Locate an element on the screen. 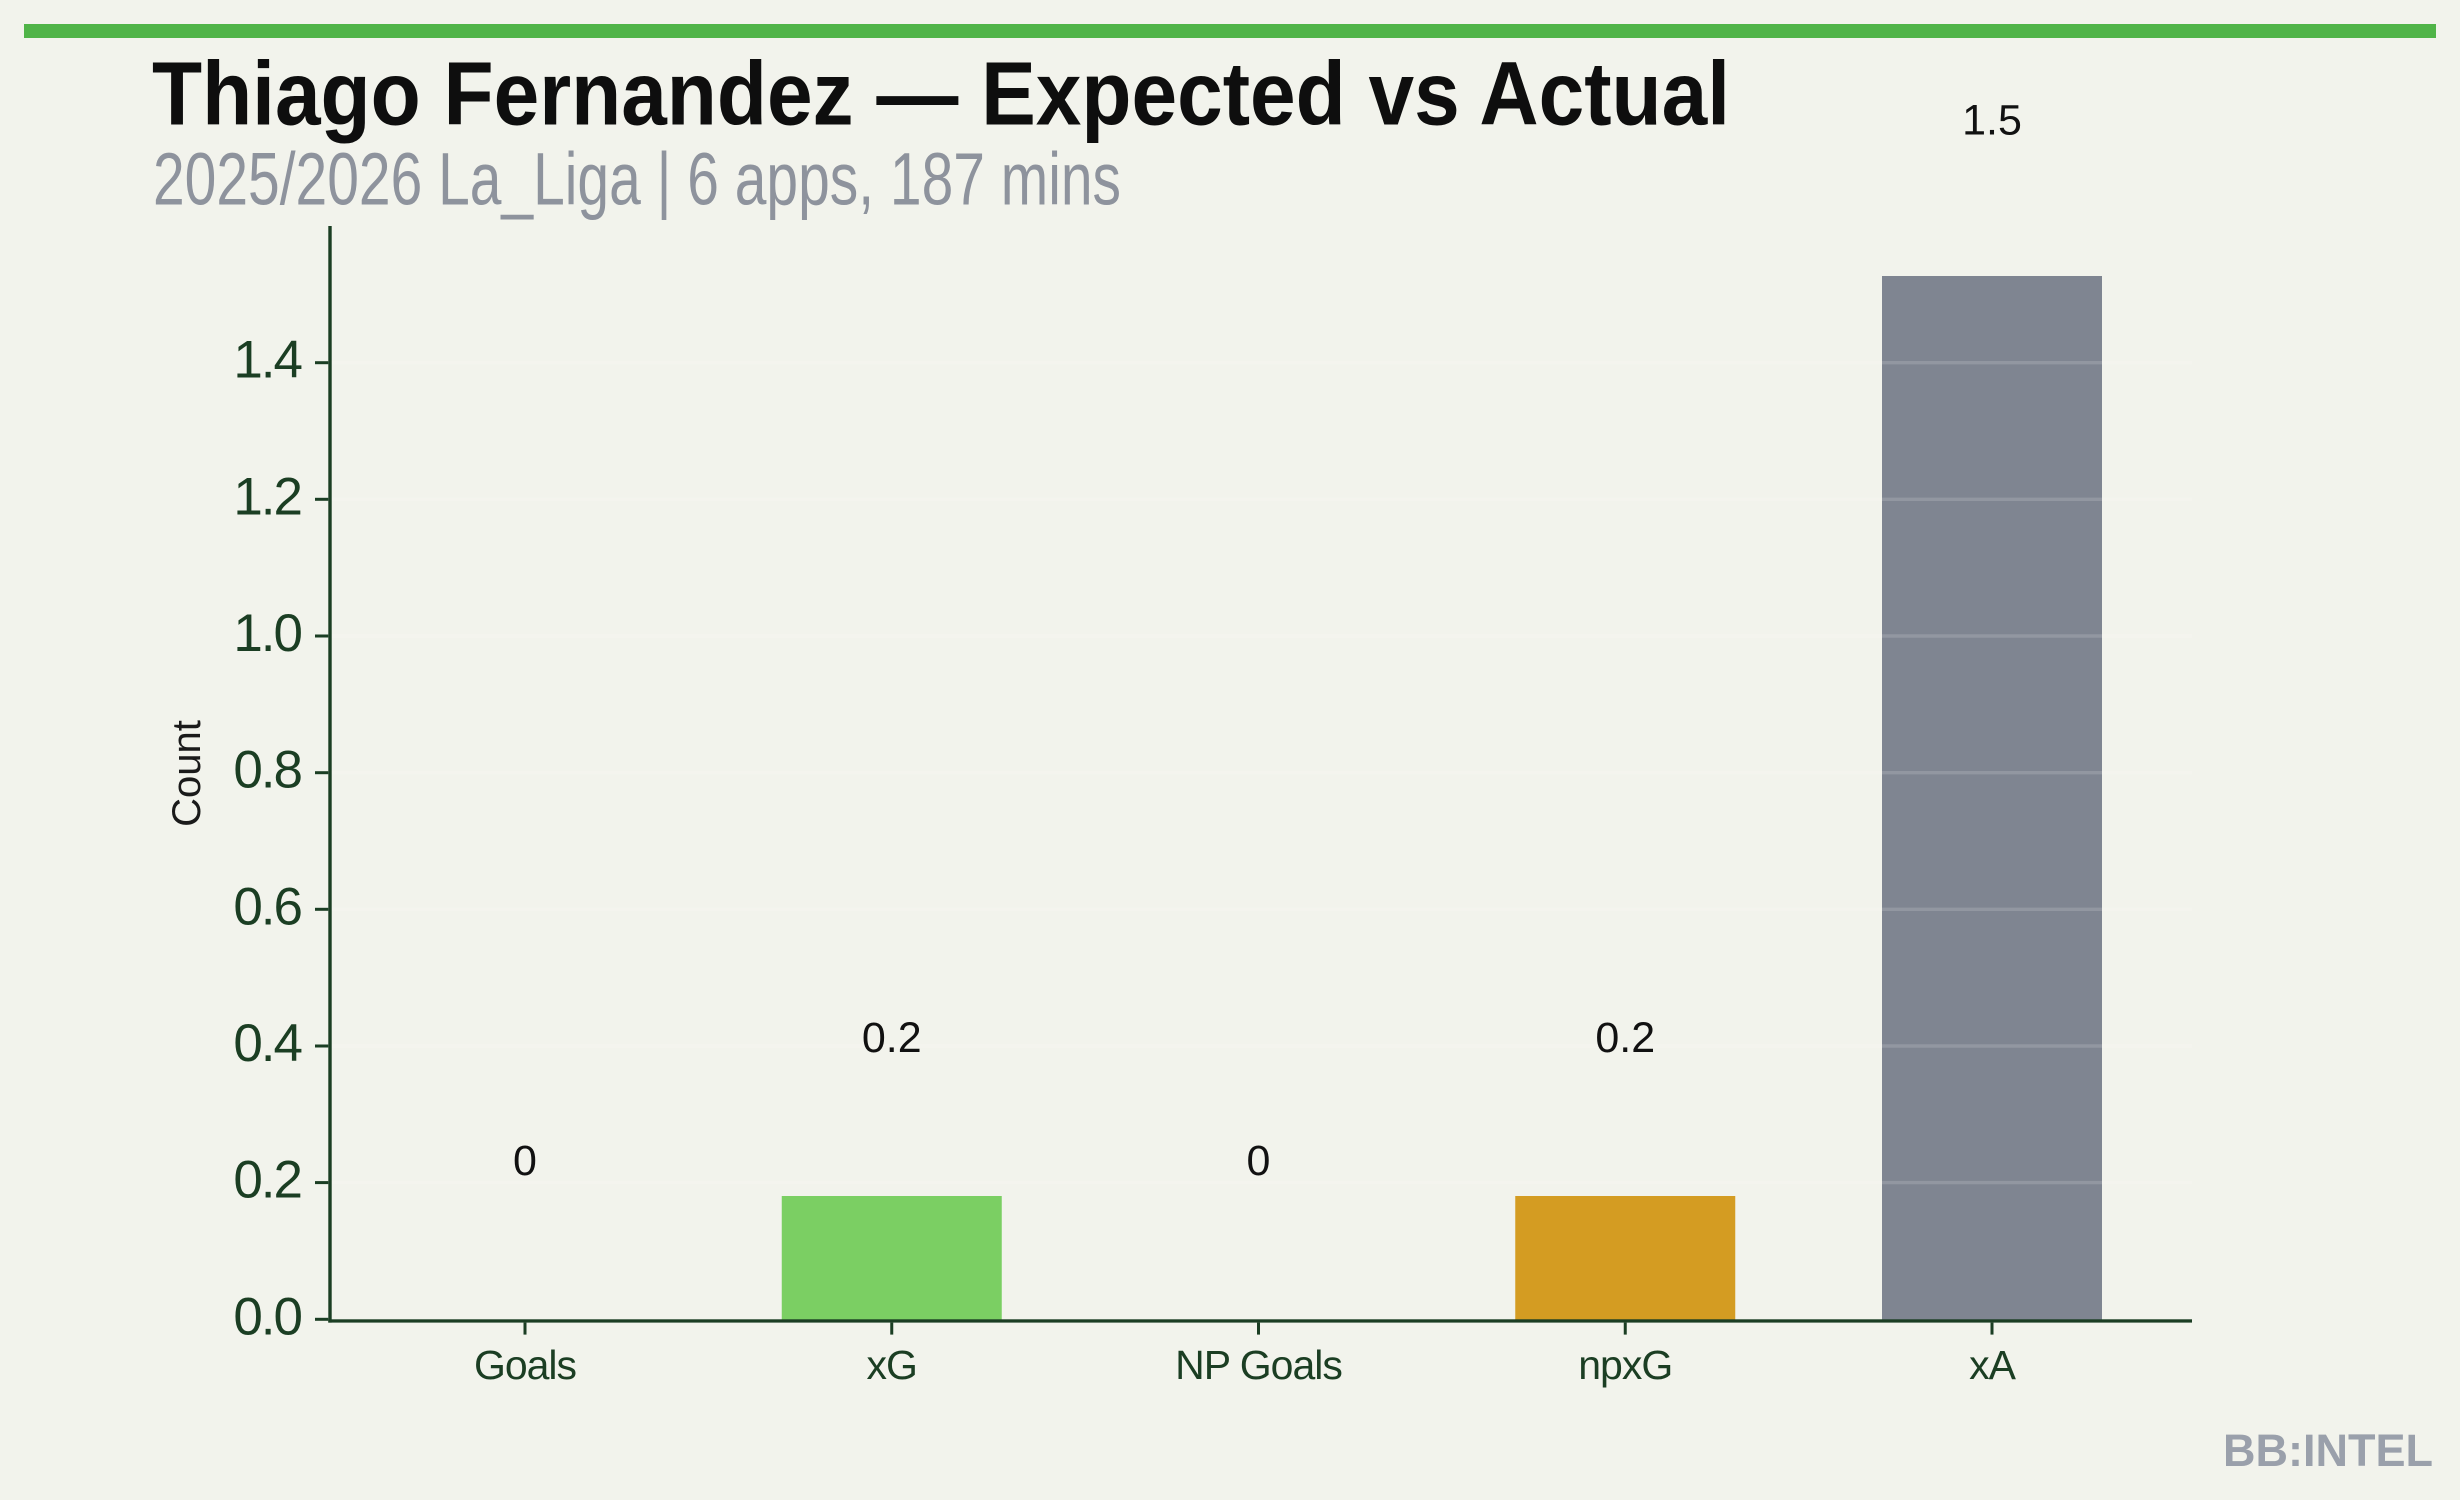  svg-text: 0.8 is located at coordinates (267, 770).